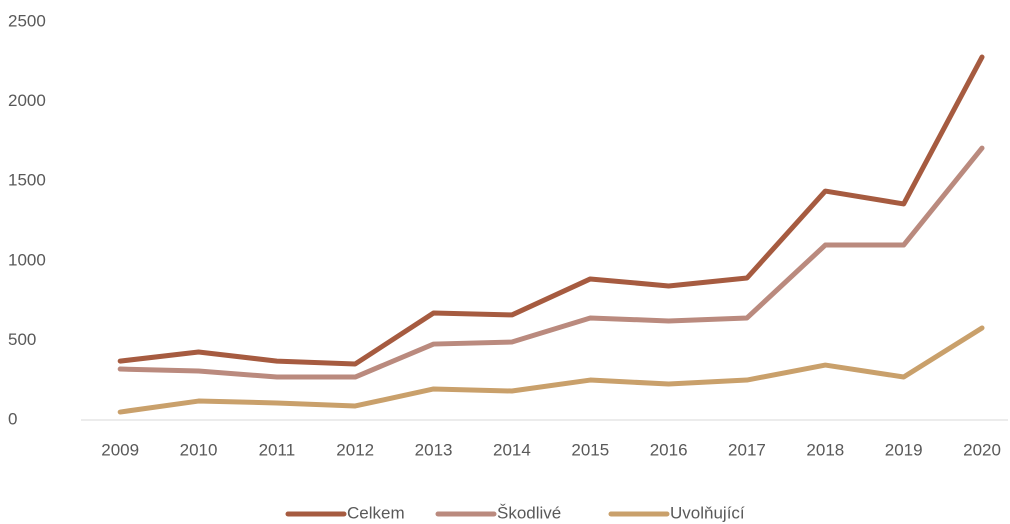 The height and width of the screenshot is (524, 1010). Describe the element at coordinates (529, 512) in the screenshot. I see `legend-label: Škodlivé` at that location.